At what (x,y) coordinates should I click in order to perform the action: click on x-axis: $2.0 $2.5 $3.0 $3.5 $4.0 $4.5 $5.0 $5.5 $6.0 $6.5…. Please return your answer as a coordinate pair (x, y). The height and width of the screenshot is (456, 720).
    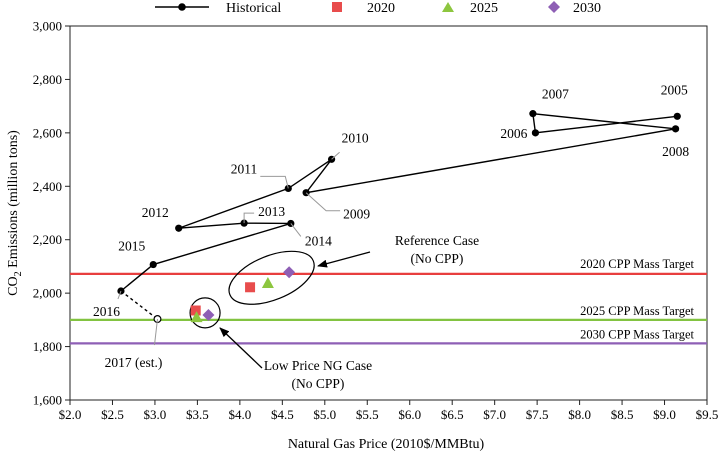
    Looking at the image, I should click on (389, 411).